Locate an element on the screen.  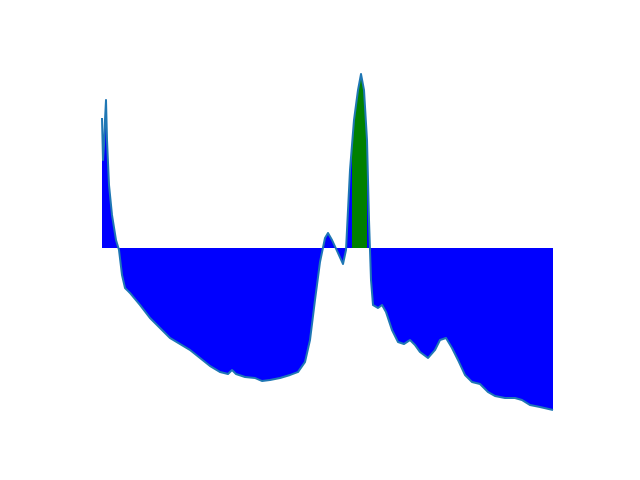
highlight-fill is located at coordinates (359, 161).